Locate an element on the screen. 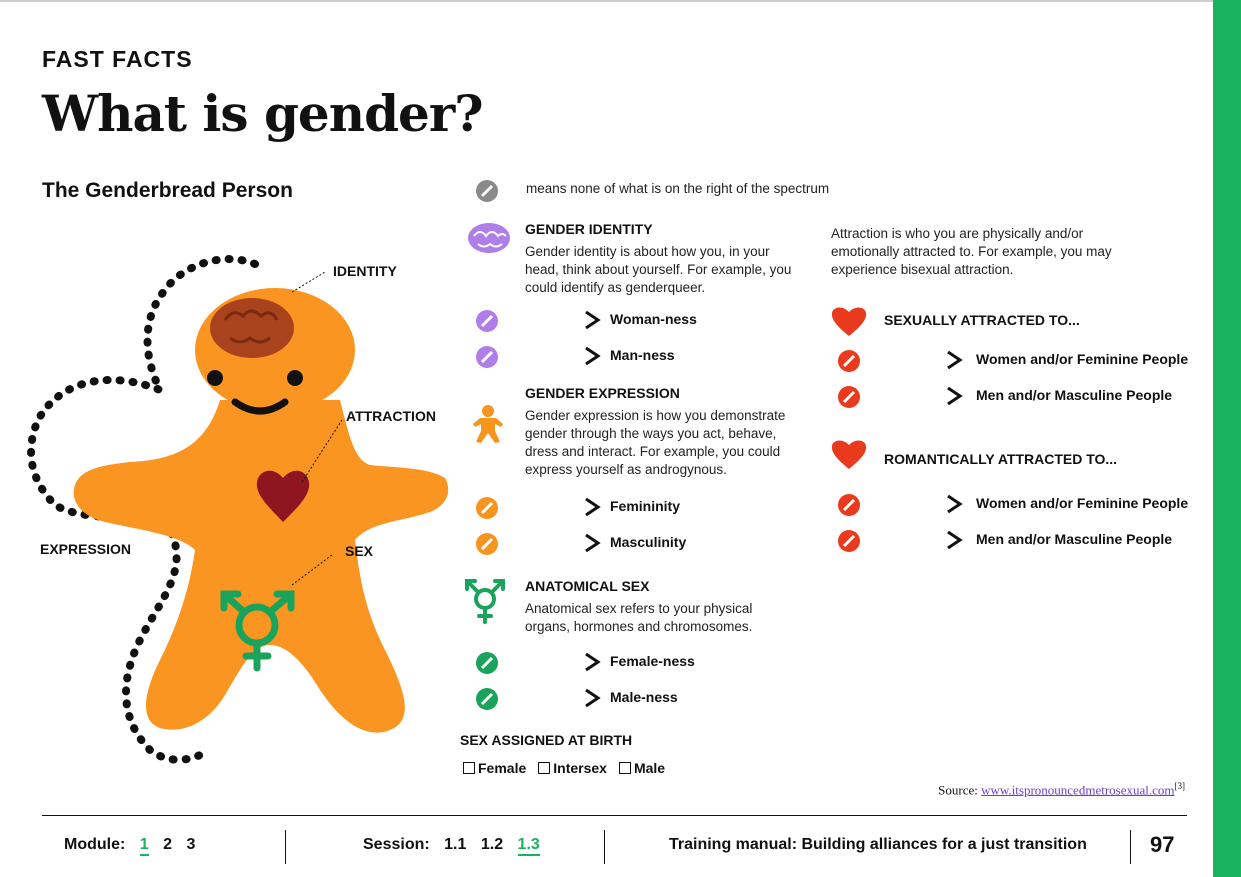  checkbox-intersex: Intersex is located at coordinates (572, 768).